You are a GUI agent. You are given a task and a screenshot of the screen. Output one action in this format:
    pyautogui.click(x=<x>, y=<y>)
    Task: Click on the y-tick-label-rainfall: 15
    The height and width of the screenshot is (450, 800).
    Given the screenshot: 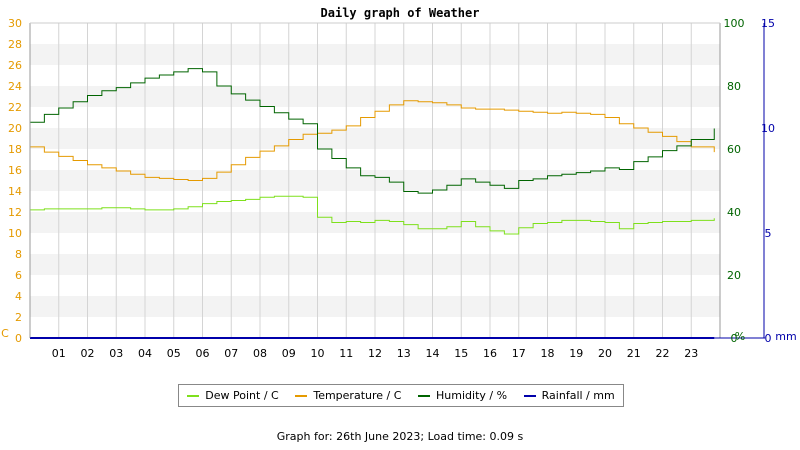 What is the action you would take?
    pyautogui.click(x=768, y=23)
    